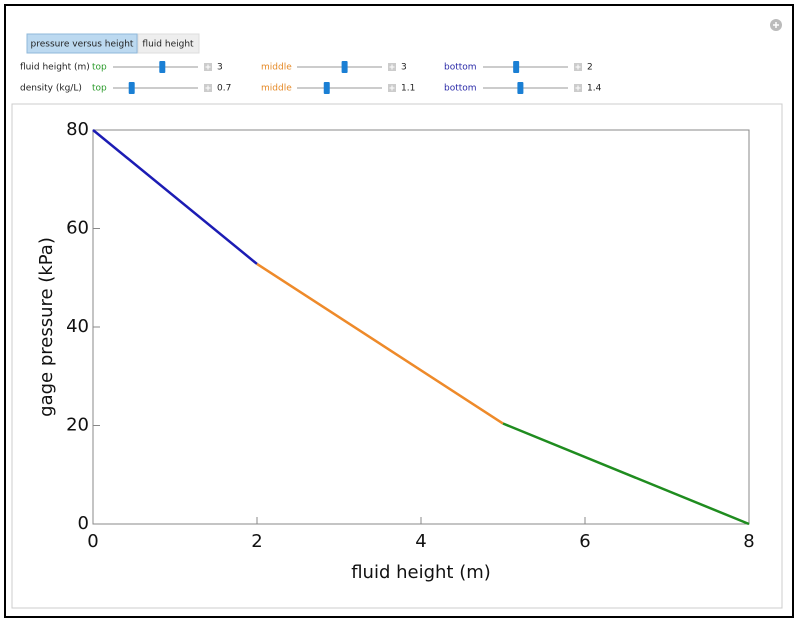  Describe the element at coordinates (83, 523) in the screenshot. I see `y-tick-label: 0` at that location.